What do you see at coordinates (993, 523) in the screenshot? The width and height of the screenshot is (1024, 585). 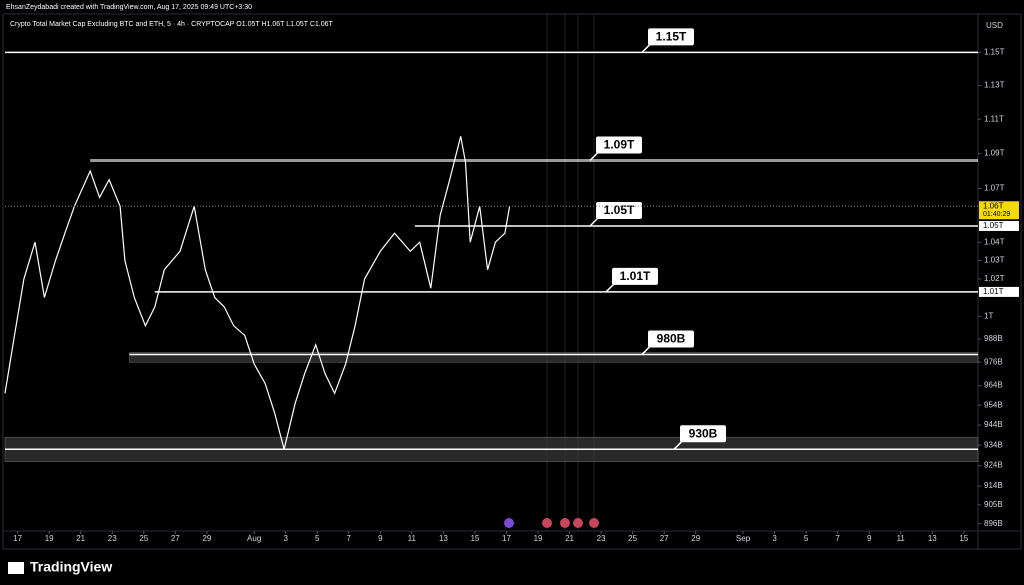 I see `y-tick-label: 896B` at bounding box center [993, 523].